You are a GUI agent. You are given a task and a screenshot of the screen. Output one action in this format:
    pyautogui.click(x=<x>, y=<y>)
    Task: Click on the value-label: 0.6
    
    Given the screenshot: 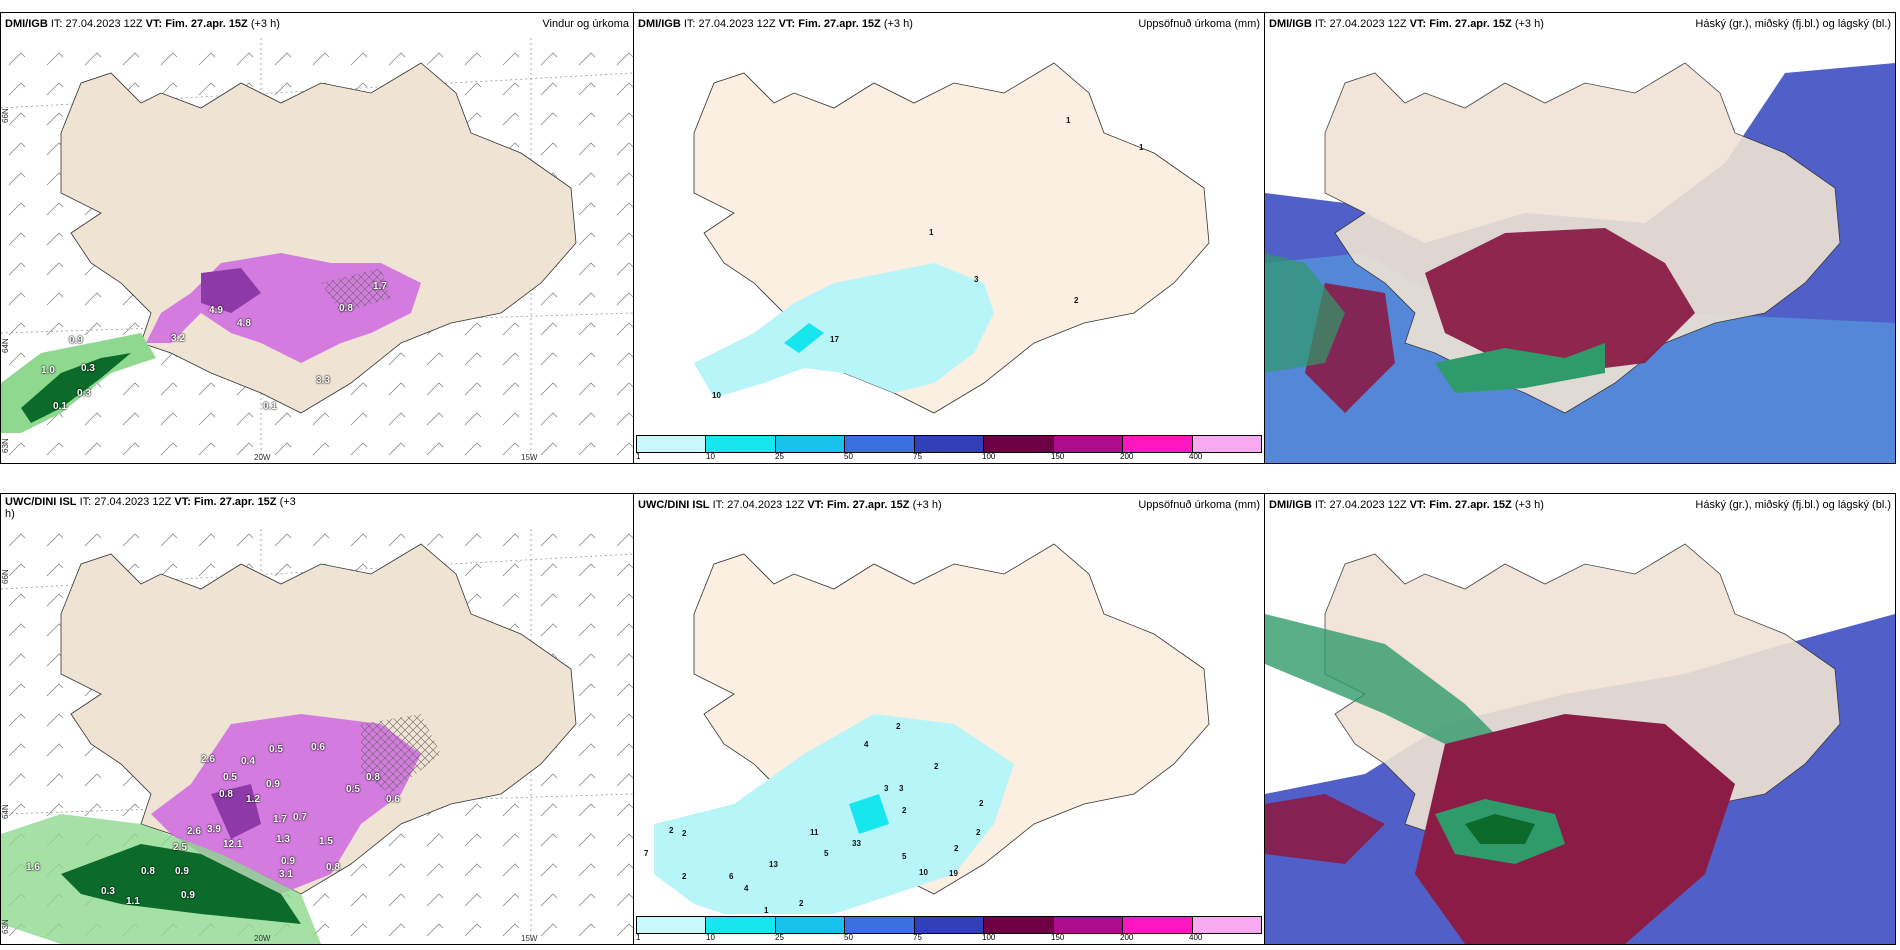 What is the action you would take?
    pyautogui.click(x=393, y=799)
    